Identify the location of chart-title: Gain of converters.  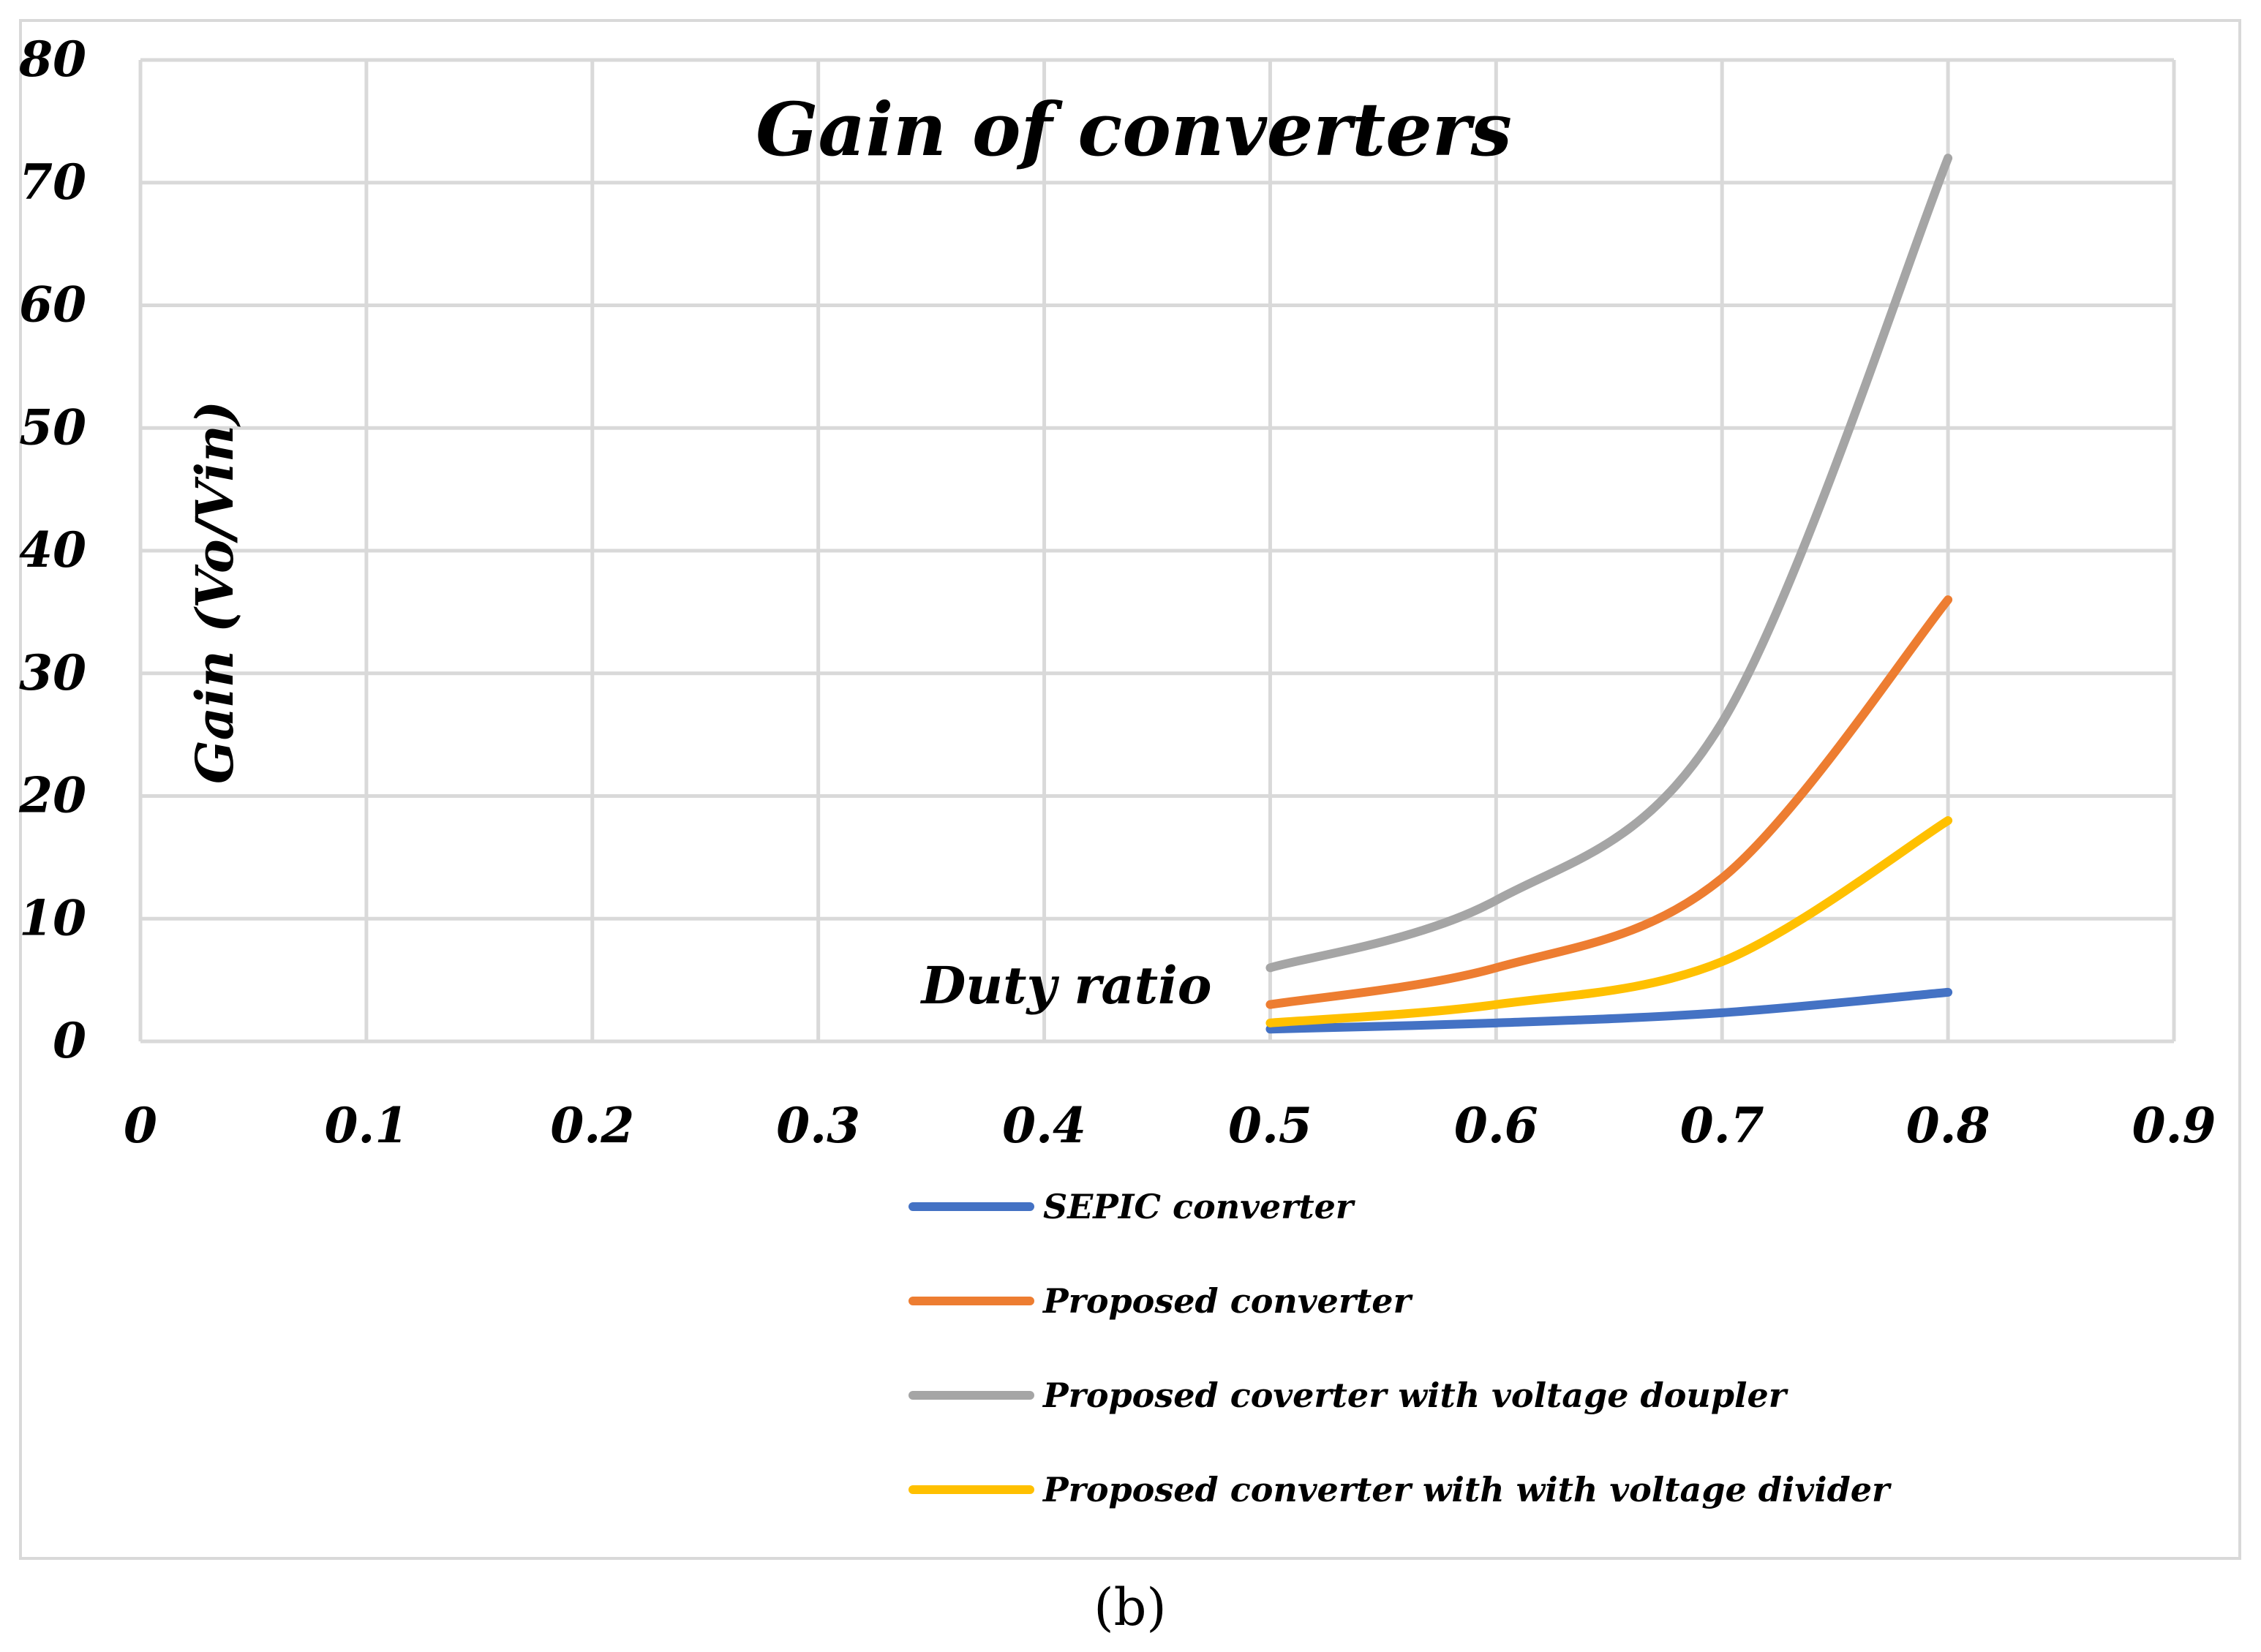
(1134, 129).